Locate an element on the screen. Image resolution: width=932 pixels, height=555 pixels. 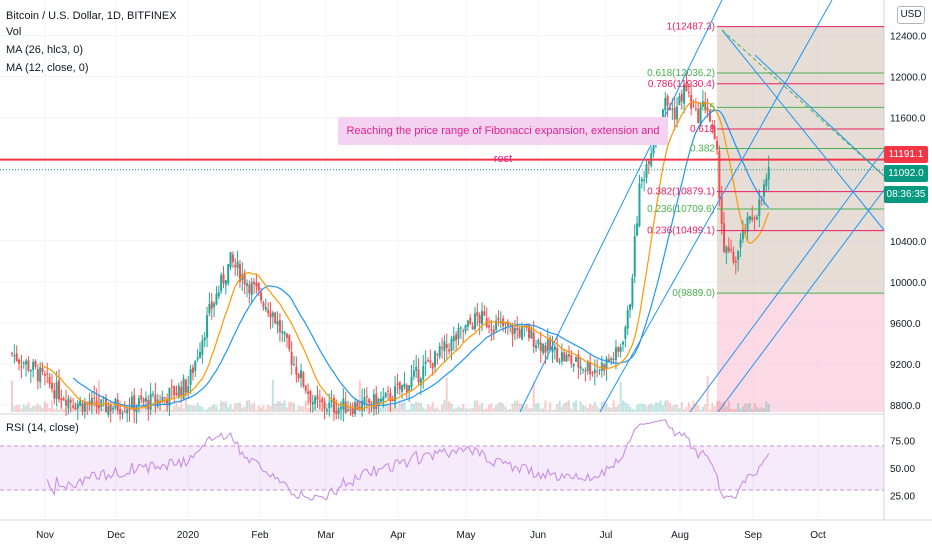
price-tick-label: 9200.0 is located at coordinates (905, 365).